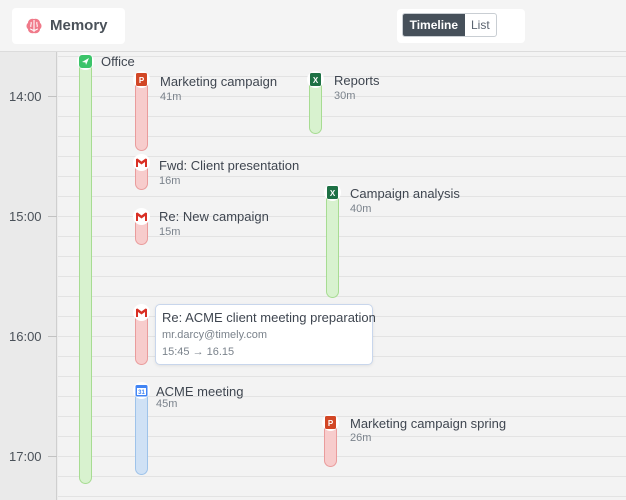 The height and width of the screenshot is (500, 626). What do you see at coordinates (198, 352) in the screenshot?
I see `card-time-range: 15:45 → 16.15` at bounding box center [198, 352].